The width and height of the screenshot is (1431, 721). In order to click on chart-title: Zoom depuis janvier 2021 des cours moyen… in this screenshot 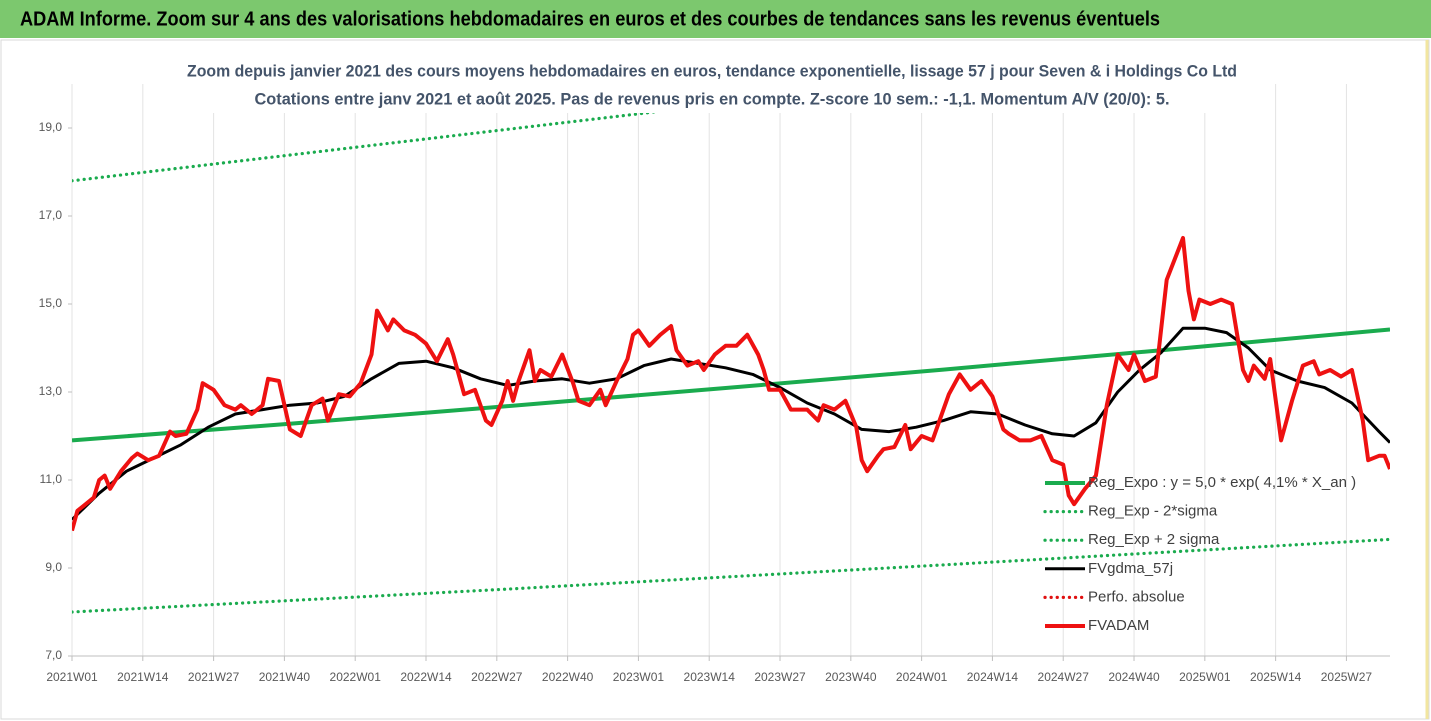, I will do `click(712, 70)`.